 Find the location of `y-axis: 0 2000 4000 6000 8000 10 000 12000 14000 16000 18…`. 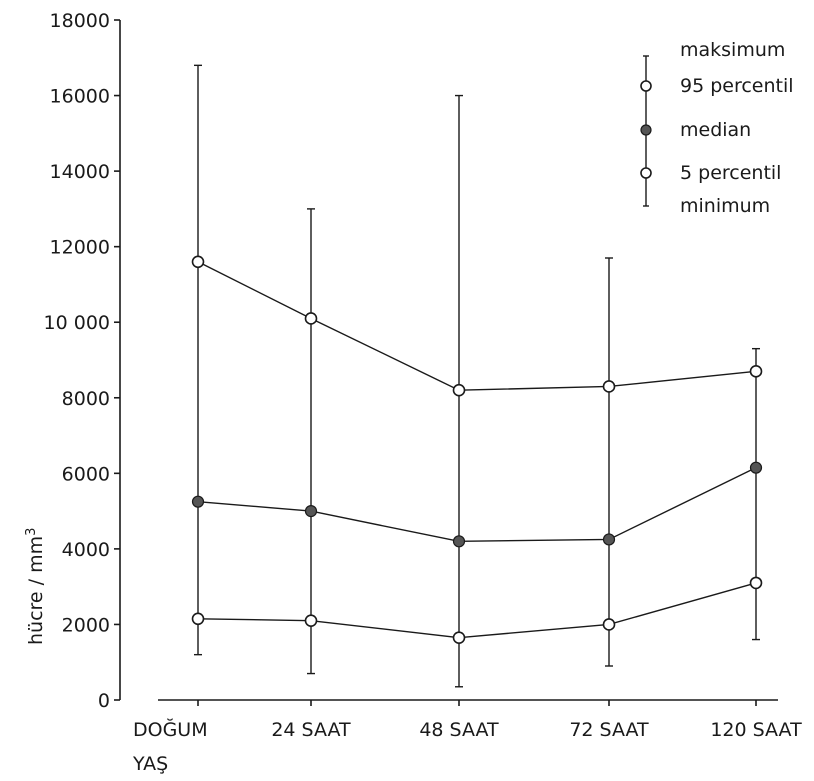

y-axis: 0 2000 4000 6000 8000 10 000 12000 14000 16000 18… is located at coordinates (82, 361).